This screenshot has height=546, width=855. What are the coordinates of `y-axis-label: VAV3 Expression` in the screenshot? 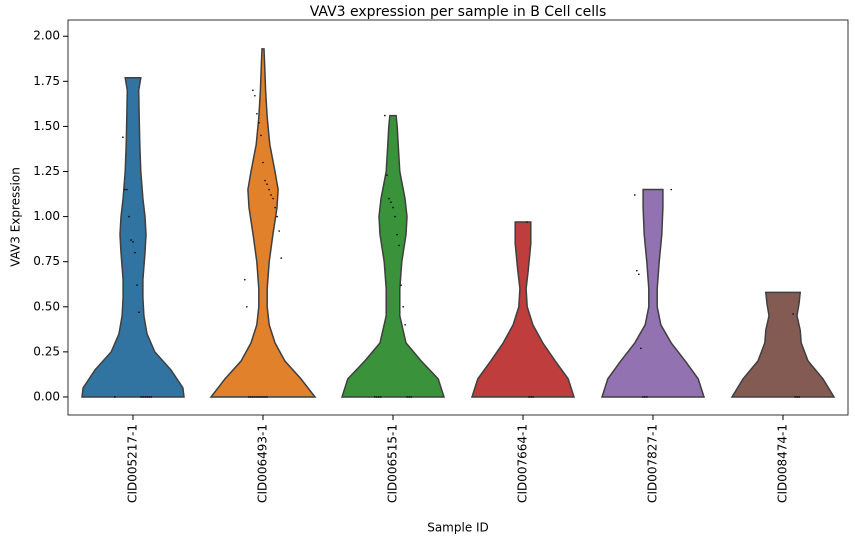 It's located at (16, 217).